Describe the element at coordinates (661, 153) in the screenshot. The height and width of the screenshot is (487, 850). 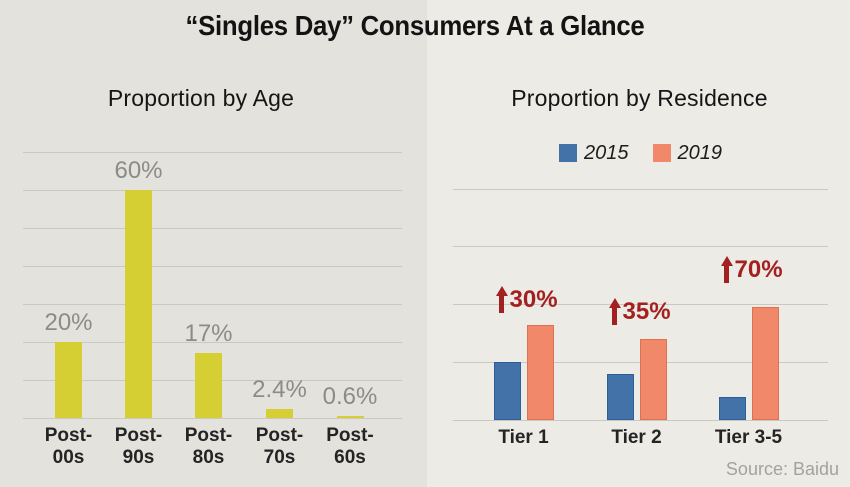
I see `legend-swatch-2019` at that location.